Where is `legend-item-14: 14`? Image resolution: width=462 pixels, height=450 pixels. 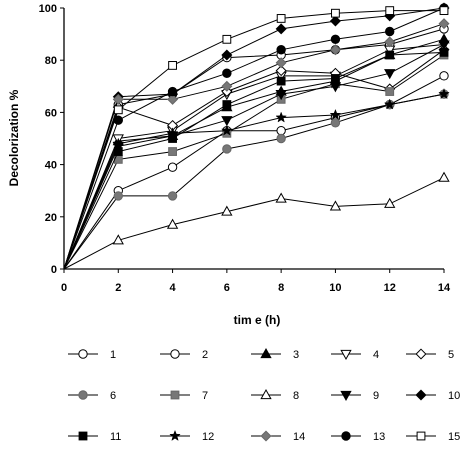
legend-item-14: 14 is located at coordinates (278, 436).